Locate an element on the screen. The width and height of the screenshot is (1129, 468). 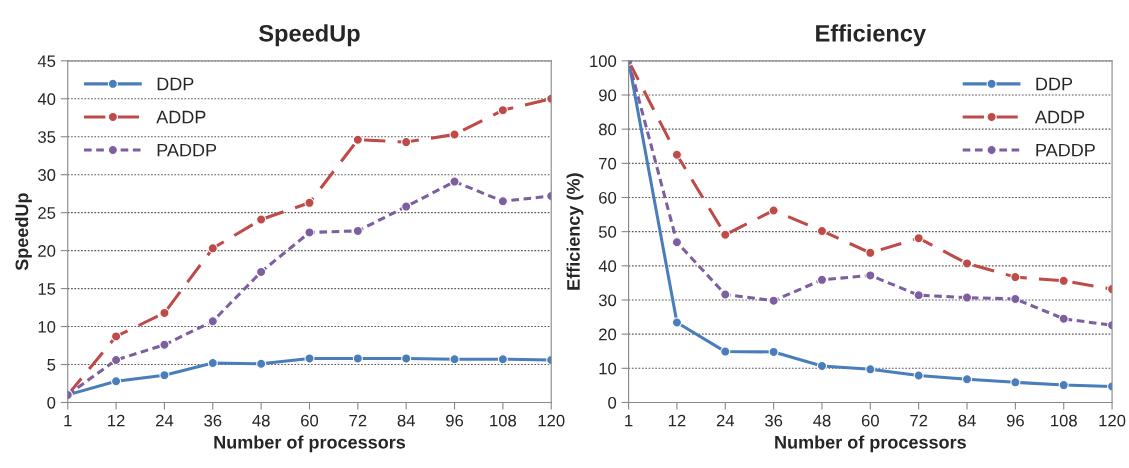
y-tick-label: 25 is located at coordinates (47, 213).